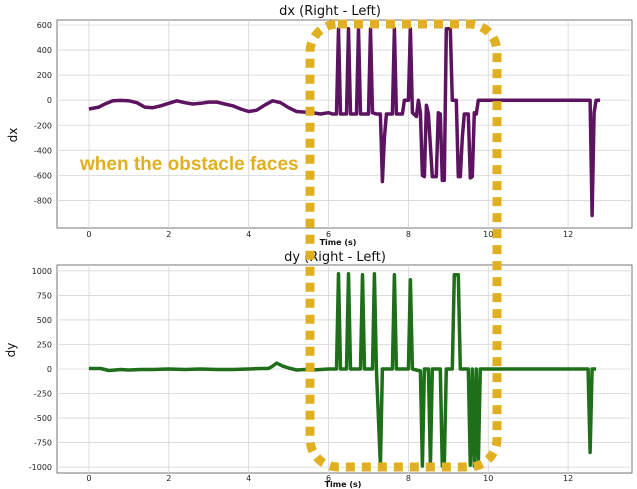 The height and width of the screenshot is (489, 637). What do you see at coordinates (44, 320) in the screenshot?
I see `y-tick-label: 500` at bounding box center [44, 320].